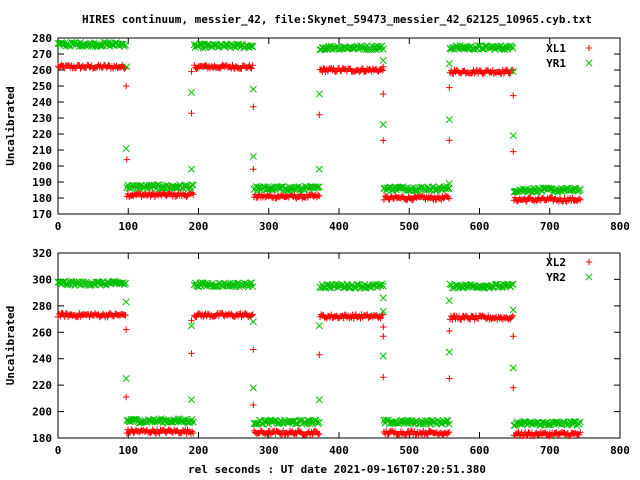 This screenshot has width=640, height=480. What do you see at coordinates (556, 277) in the screenshot?
I see `legend-label: YR2` at bounding box center [556, 277].